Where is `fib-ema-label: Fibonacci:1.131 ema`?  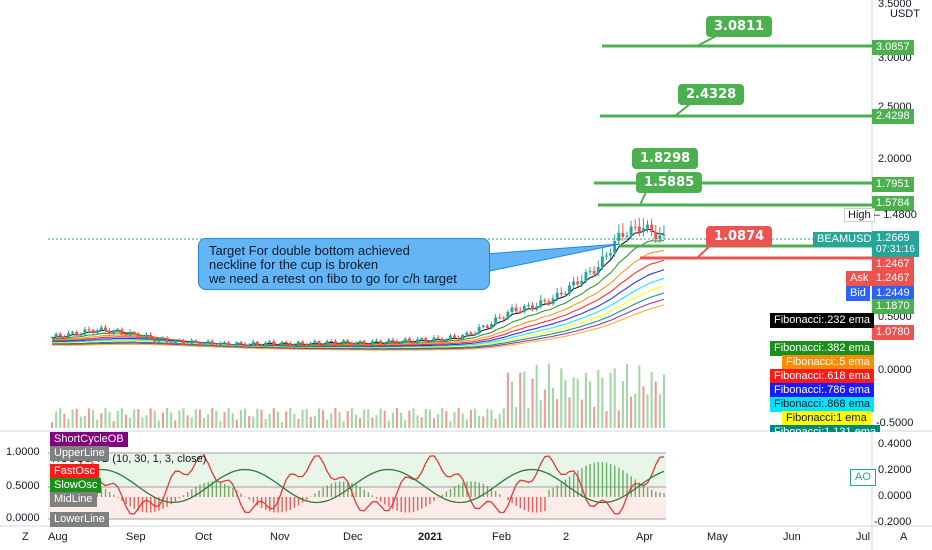 fib-ema-label: Fibonacci:1.131 ema is located at coordinates (825, 428).